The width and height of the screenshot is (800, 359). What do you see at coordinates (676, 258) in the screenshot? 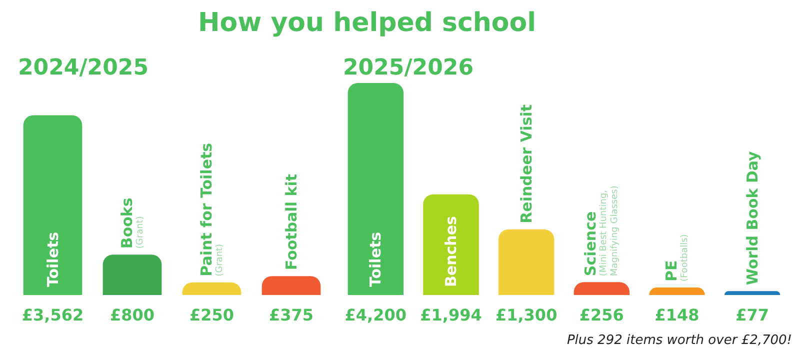
I see `x-tick-label: PE (Footballs)` at bounding box center [676, 258].